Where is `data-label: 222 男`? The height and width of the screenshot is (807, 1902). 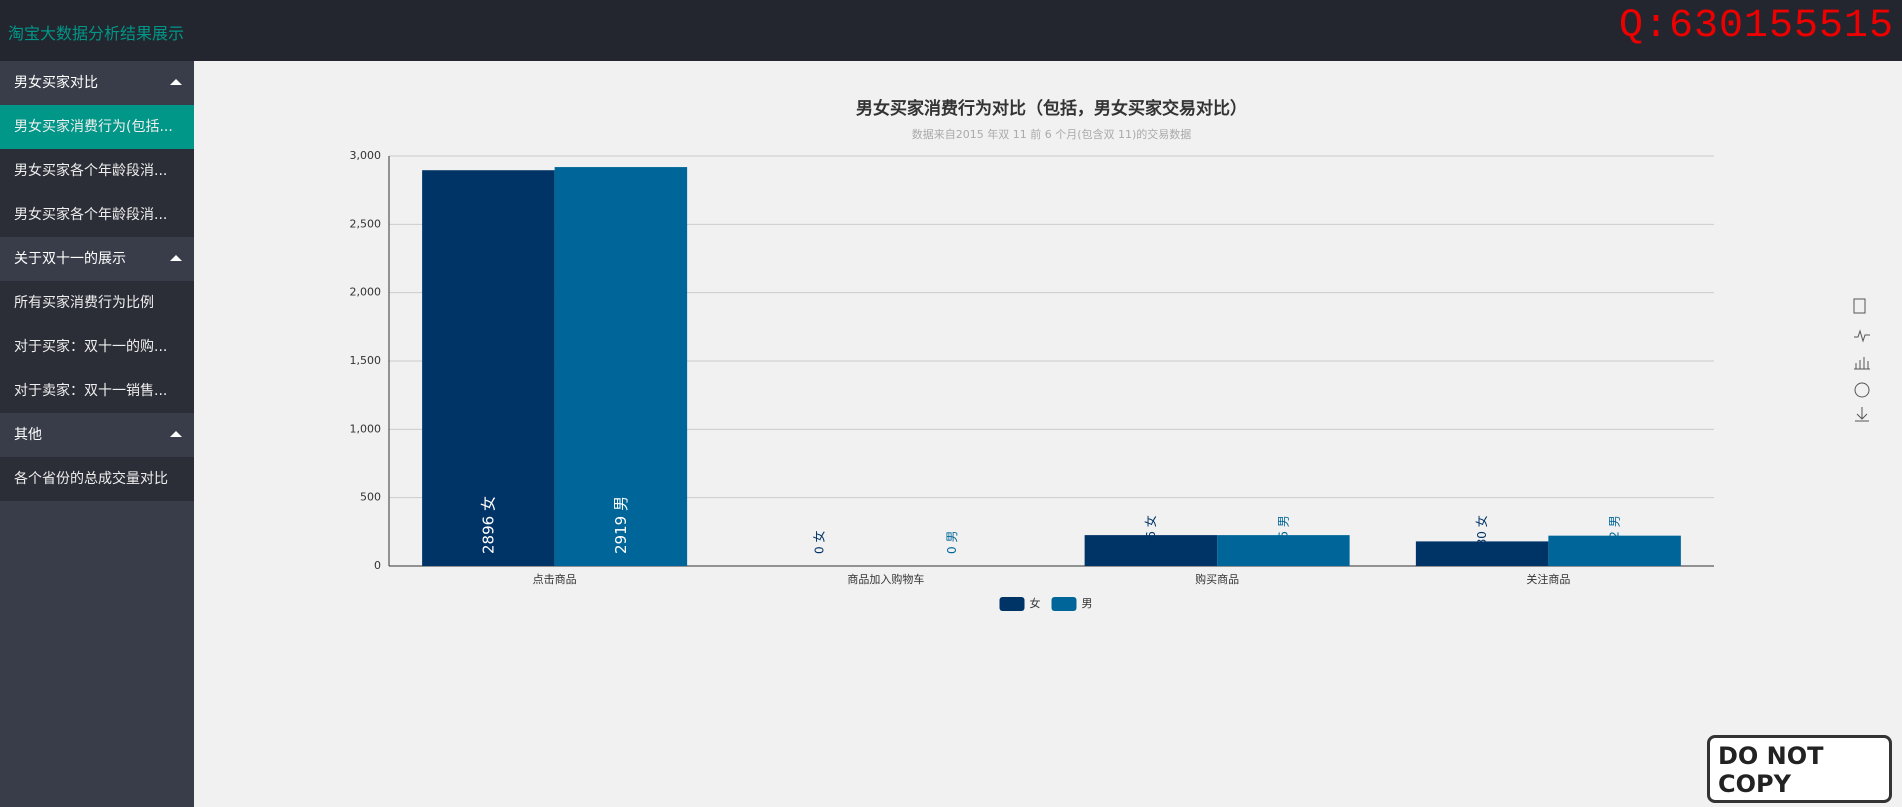
data-label: 222 男 is located at coordinates (1614, 534).